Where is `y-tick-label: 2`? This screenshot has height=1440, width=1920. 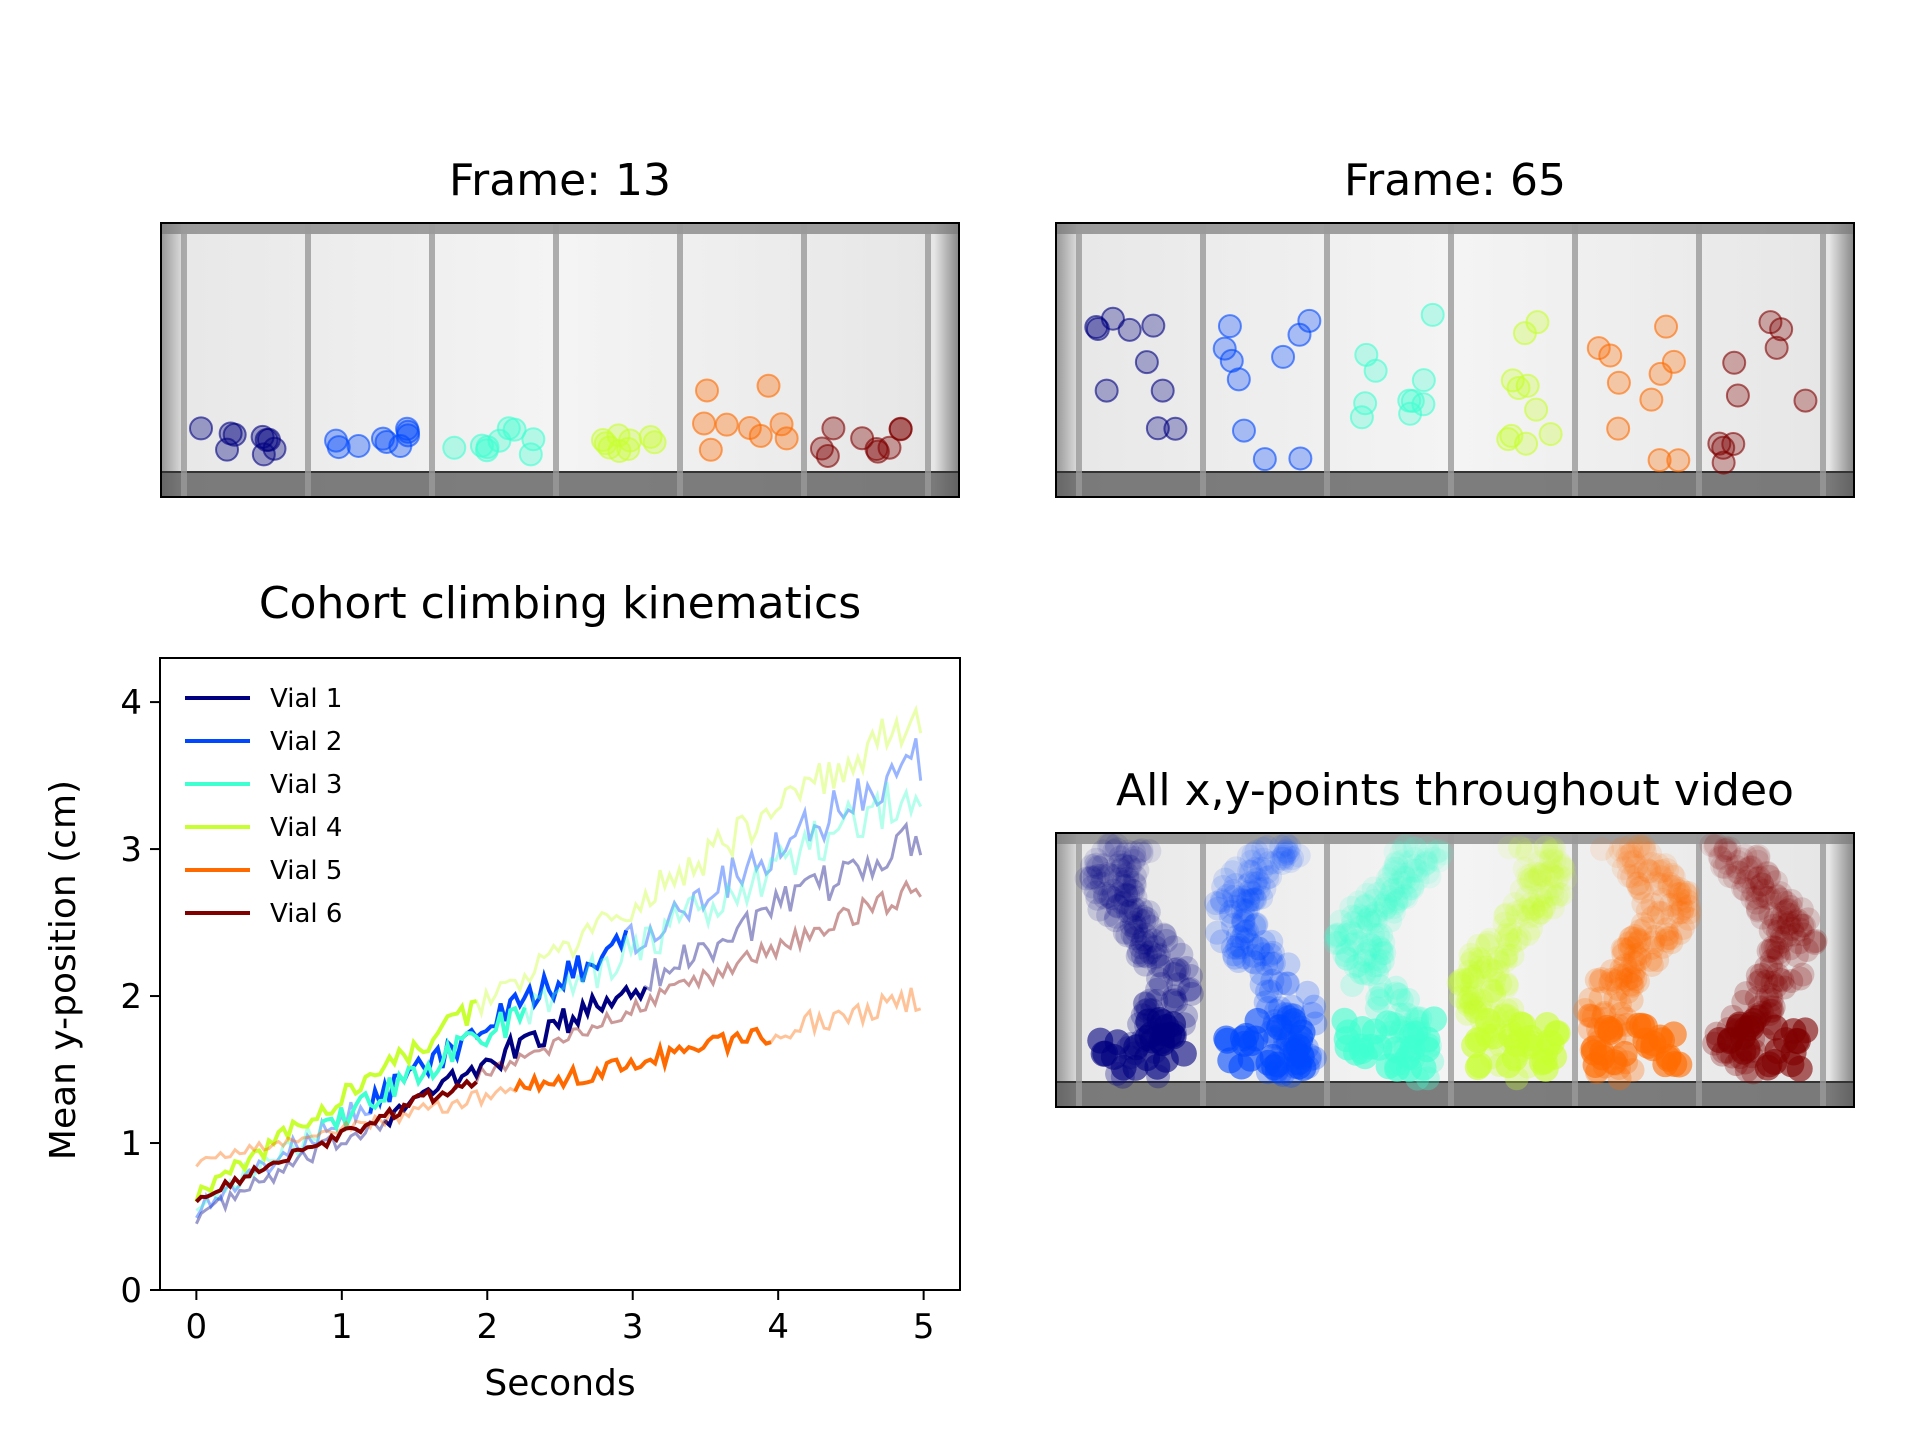
y-tick-label: 2 is located at coordinates (131, 997).